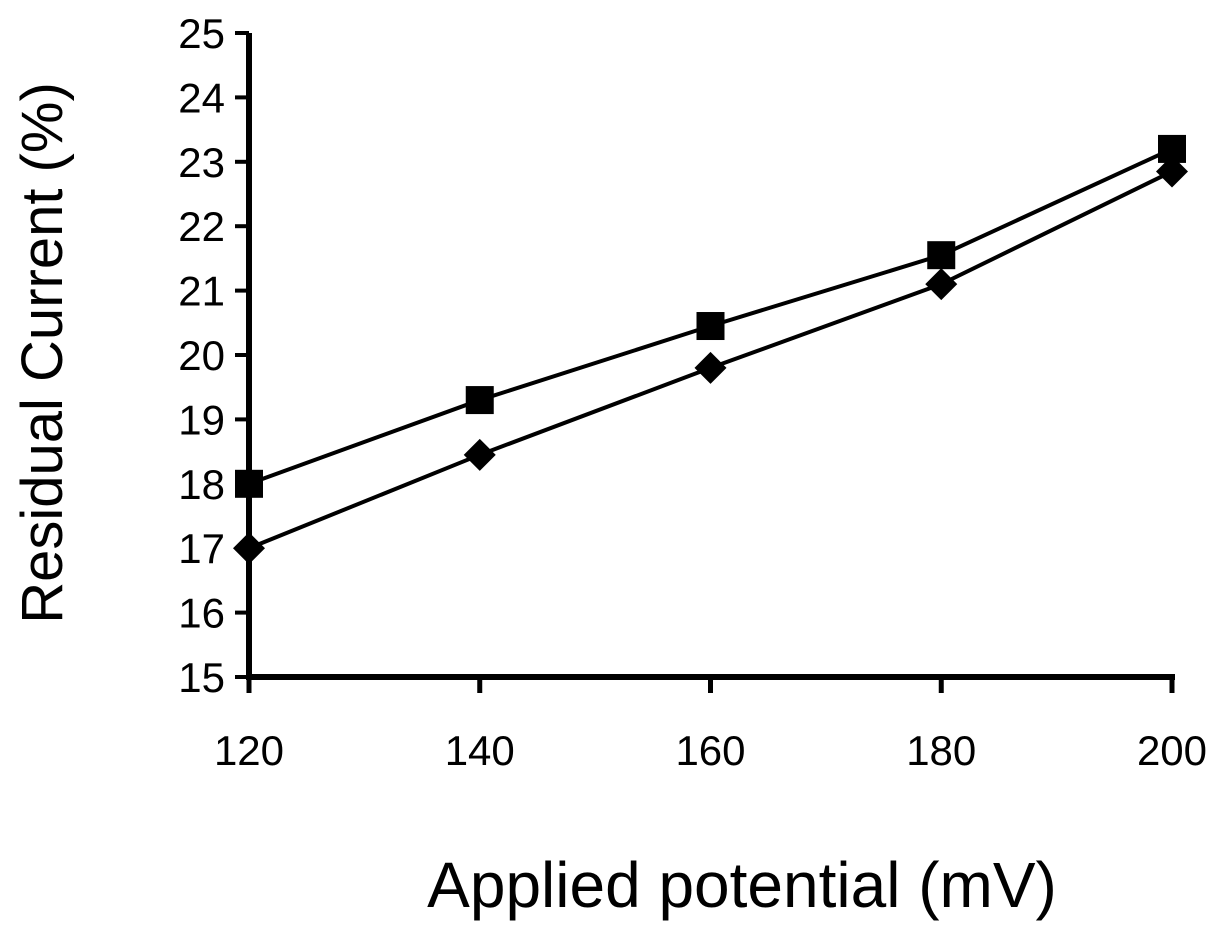  I want to click on y-tick-label: 24, so click(201, 97).